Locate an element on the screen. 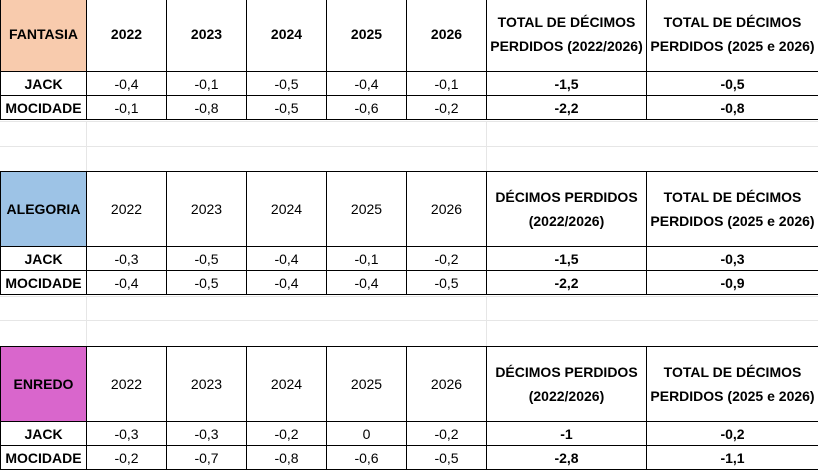 The height and width of the screenshot is (470, 818). total-2025-2026-cell: -0,8 is located at coordinates (732, 107).